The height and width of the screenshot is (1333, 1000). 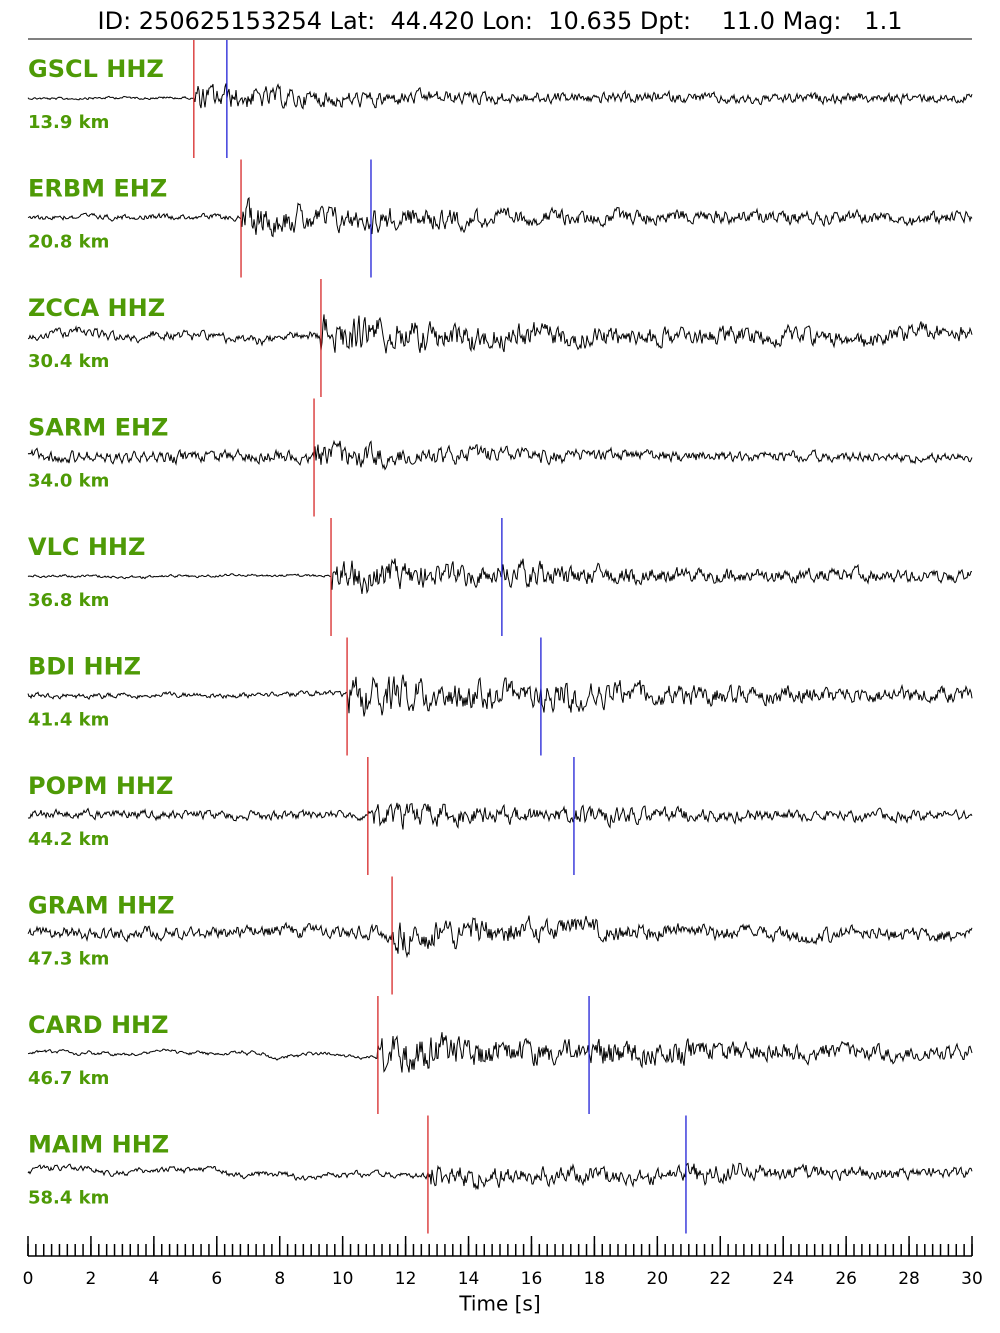 I want to click on x-tick-label: 22, so click(x=720, y=1279).